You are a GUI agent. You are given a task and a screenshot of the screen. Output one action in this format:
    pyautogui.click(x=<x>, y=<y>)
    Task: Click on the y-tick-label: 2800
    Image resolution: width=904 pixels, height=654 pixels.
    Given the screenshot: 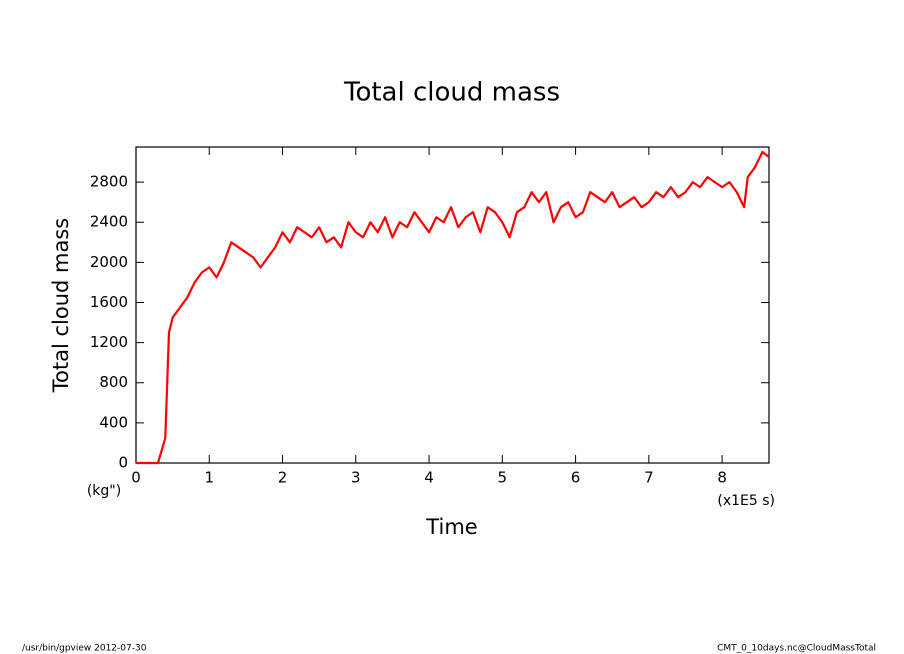 What is the action you would take?
    pyautogui.click(x=109, y=182)
    